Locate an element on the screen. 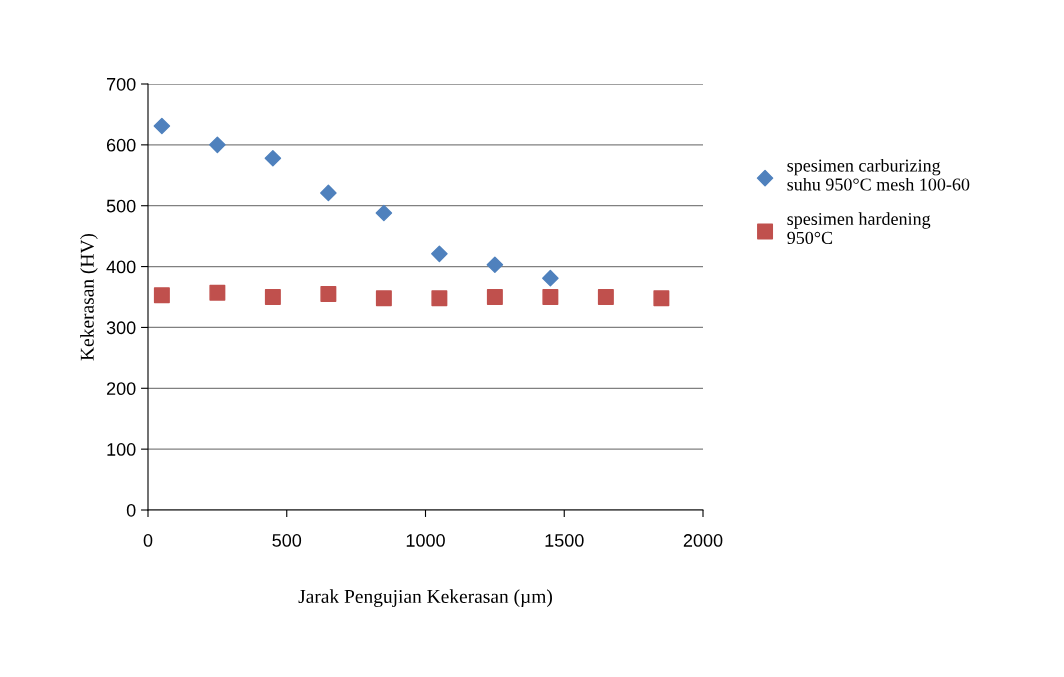 The width and height of the screenshot is (1064, 677). y-tick-label: 600 is located at coordinates (121, 145).